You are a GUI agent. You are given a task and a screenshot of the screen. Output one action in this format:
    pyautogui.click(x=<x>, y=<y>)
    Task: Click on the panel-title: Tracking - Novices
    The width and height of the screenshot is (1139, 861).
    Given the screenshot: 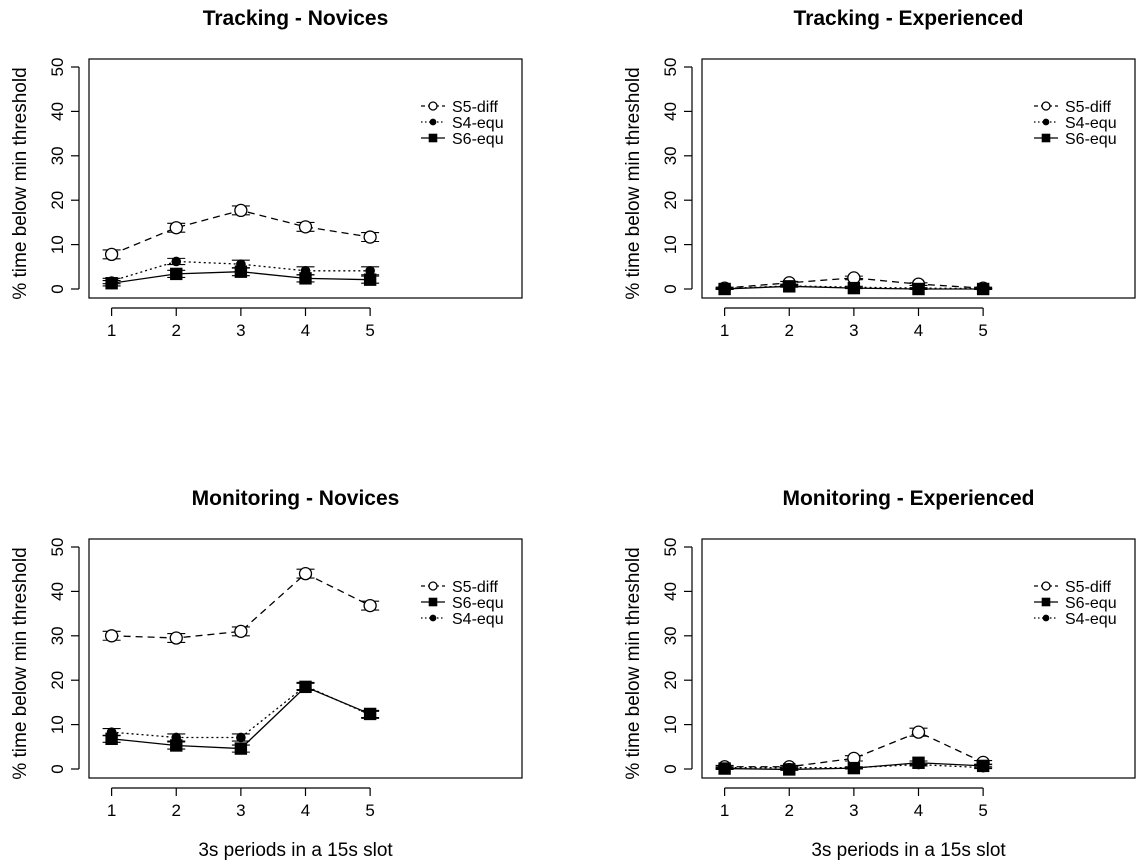 What is the action you would take?
    pyautogui.click(x=296, y=18)
    